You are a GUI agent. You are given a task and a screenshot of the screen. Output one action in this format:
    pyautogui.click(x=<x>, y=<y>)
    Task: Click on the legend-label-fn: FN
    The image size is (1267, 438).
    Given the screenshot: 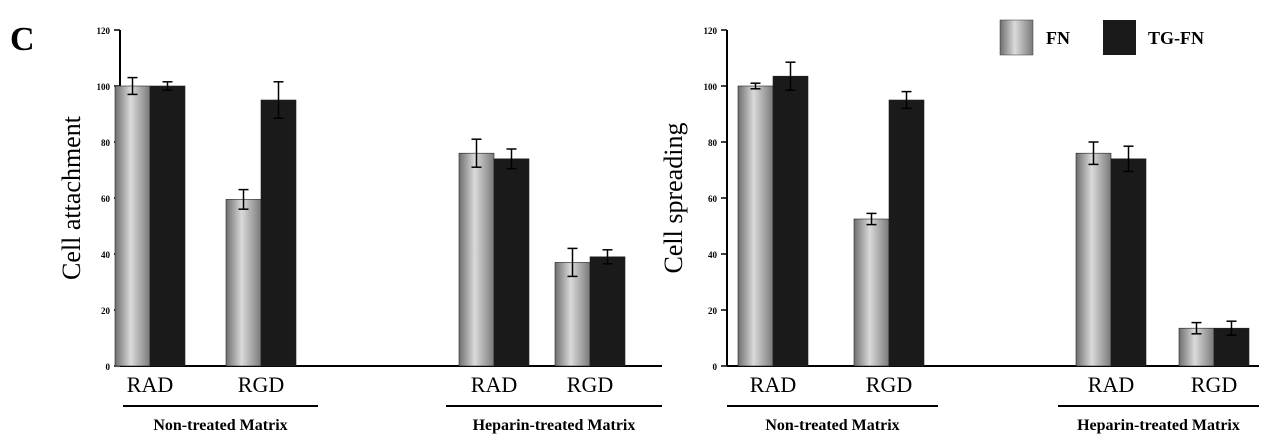 What is the action you would take?
    pyautogui.click(x=1058, y=38)
    